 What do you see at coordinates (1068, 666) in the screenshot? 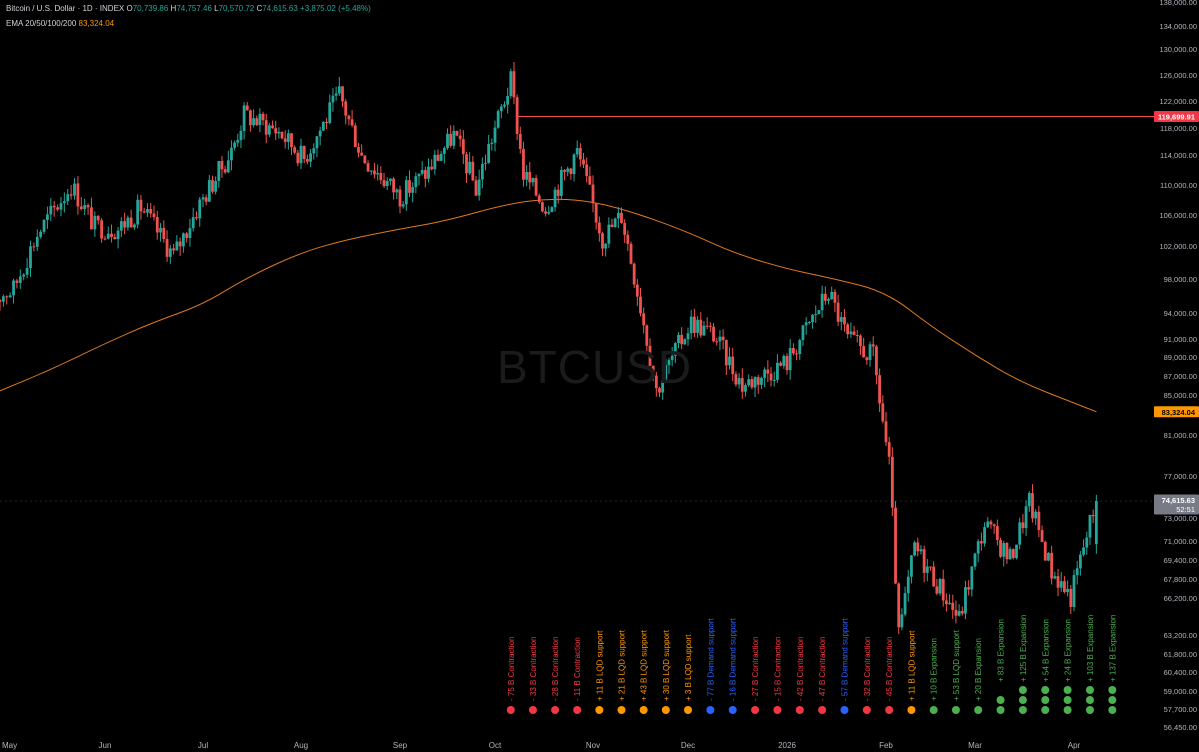
I see `annotation-expansion: + 24 B Expansion` at bounding box center [1068, 666].